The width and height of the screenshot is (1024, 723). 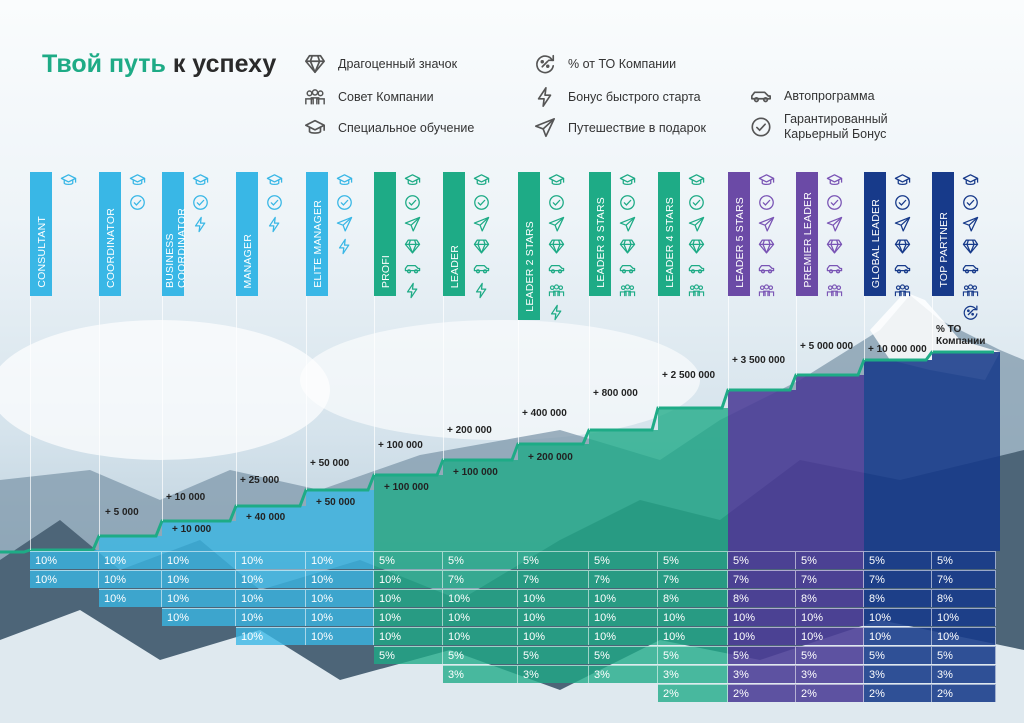 I want to click on bonus-percent: 8%, so click(x=830, y=598).